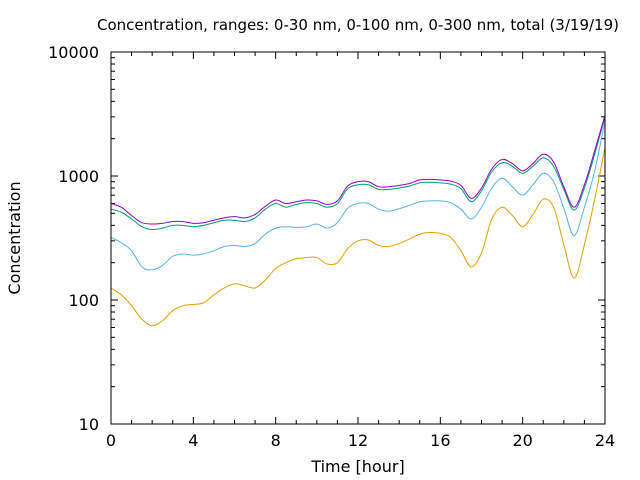 The height and width of the screenshot is (480, 640). I want to click on x-tick-label: 16, so click(440, 440).